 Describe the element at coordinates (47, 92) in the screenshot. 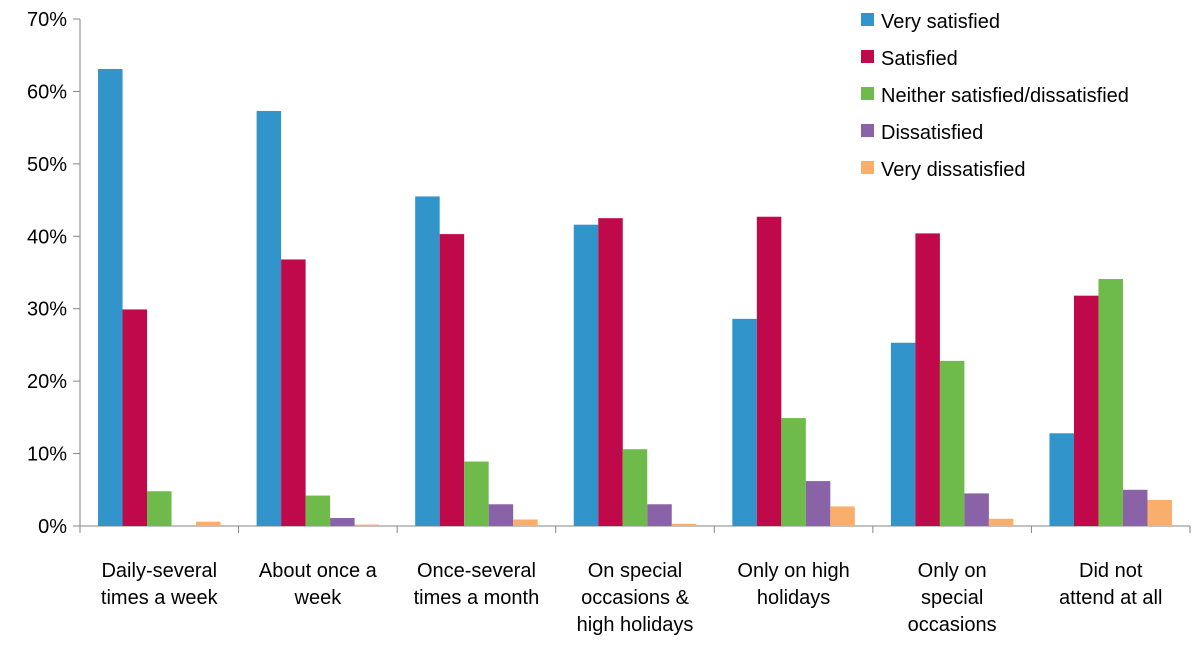

I see `y-tick-label: 60%` at that location.